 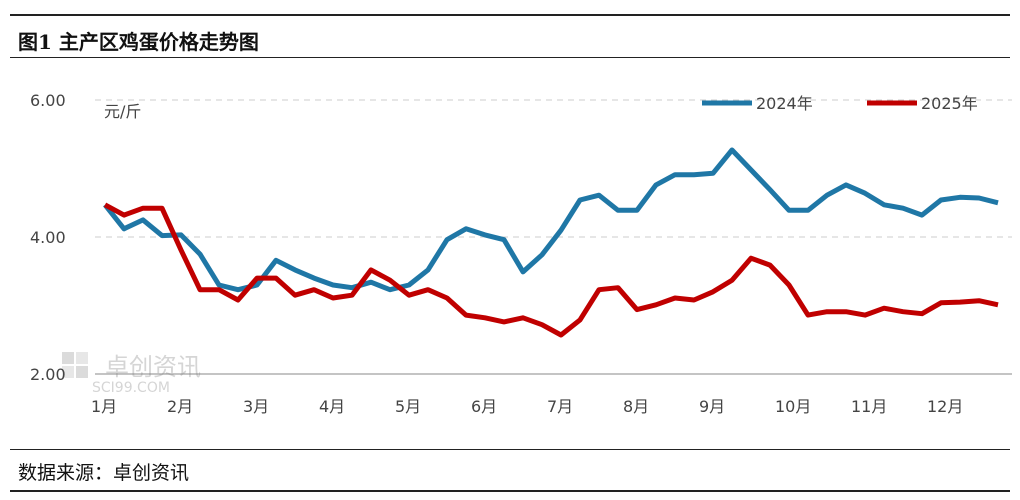 I want to click on y-tick-label: 4.00, so click(x=48, y=237).